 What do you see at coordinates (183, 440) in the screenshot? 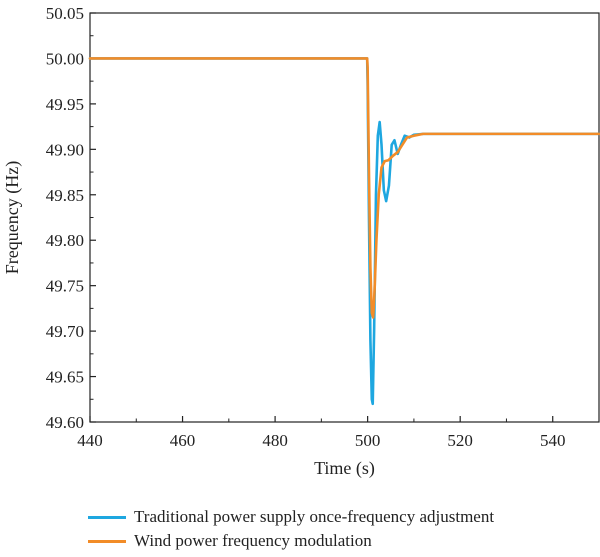
I see `x-tick-label: 460` at bounding box center [183, 440].